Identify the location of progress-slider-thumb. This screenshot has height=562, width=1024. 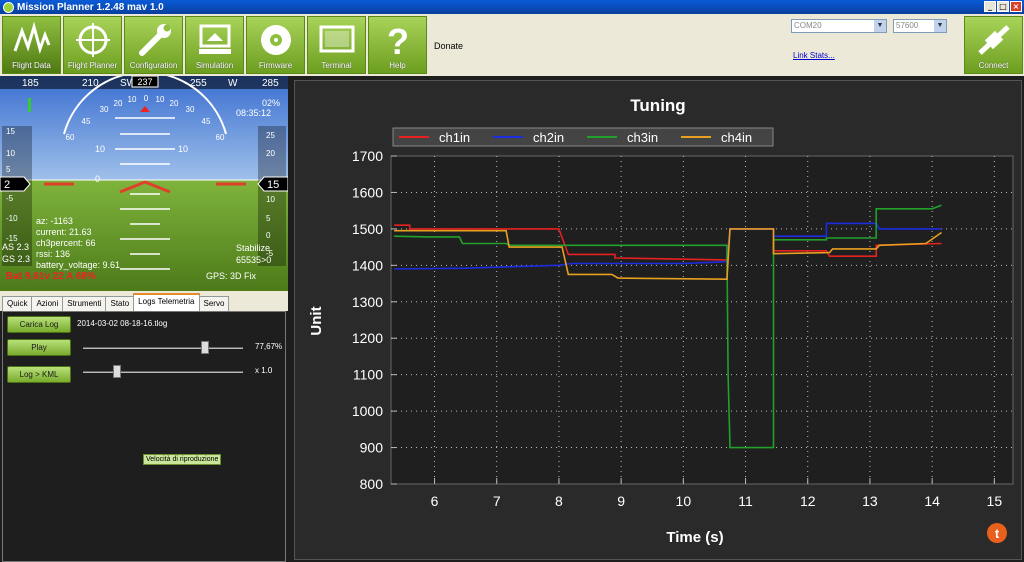
(205, 347).